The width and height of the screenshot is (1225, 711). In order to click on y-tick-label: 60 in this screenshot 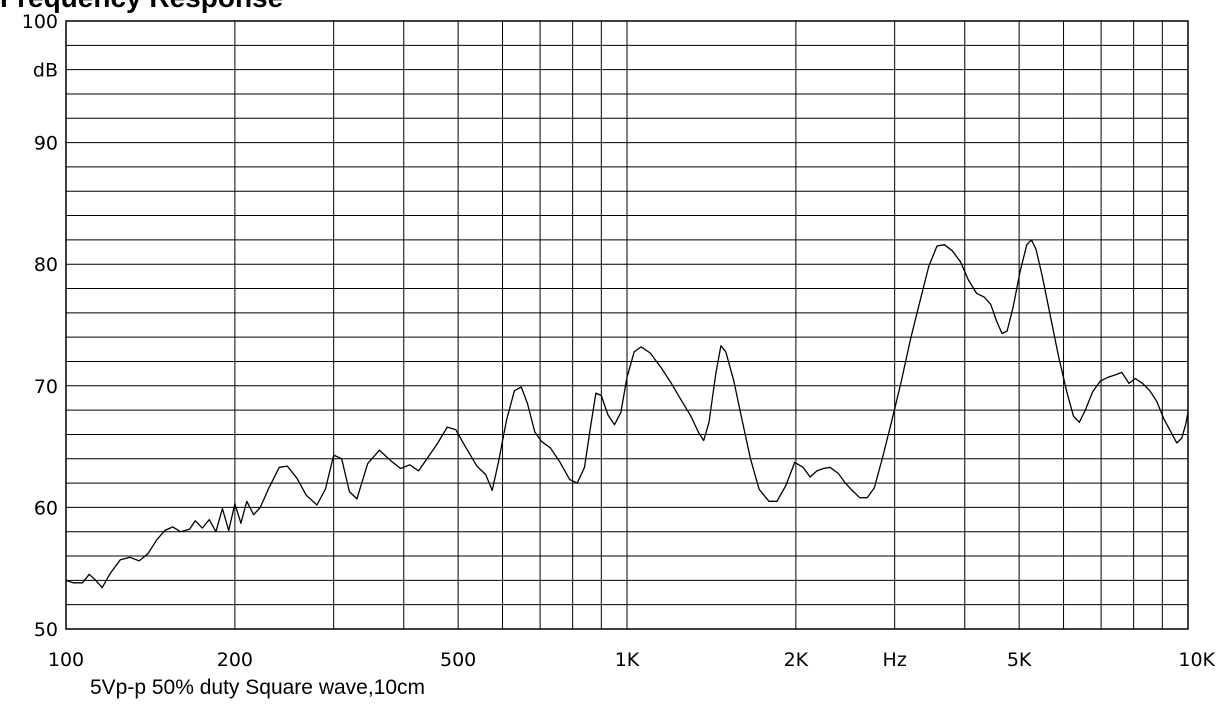, I will do `click(46, 508)`.